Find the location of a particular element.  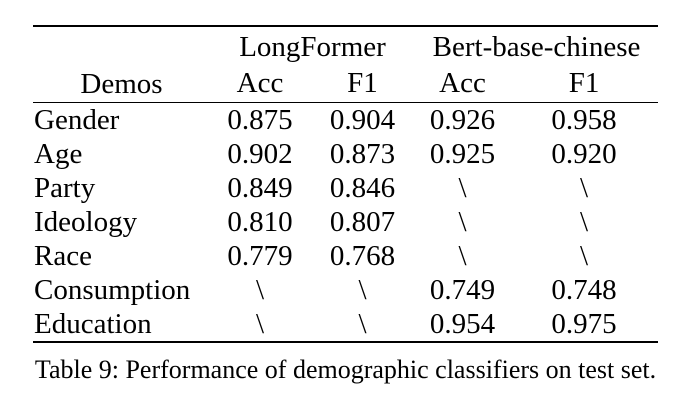

col-header-bert-f1: F1 is located at coordinates (584, 83).